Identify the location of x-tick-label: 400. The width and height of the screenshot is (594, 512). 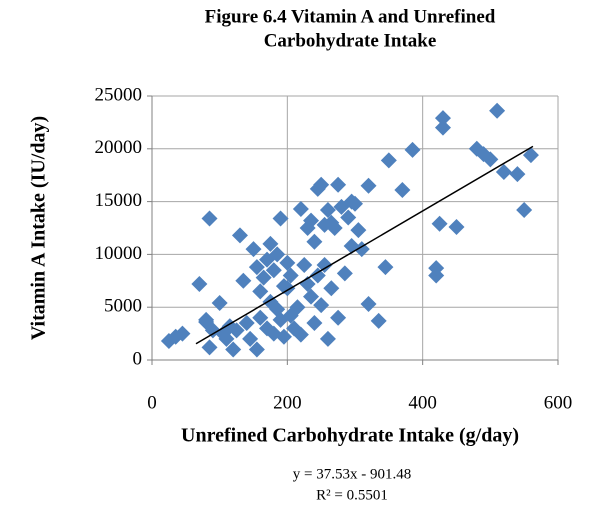
(422, 402).